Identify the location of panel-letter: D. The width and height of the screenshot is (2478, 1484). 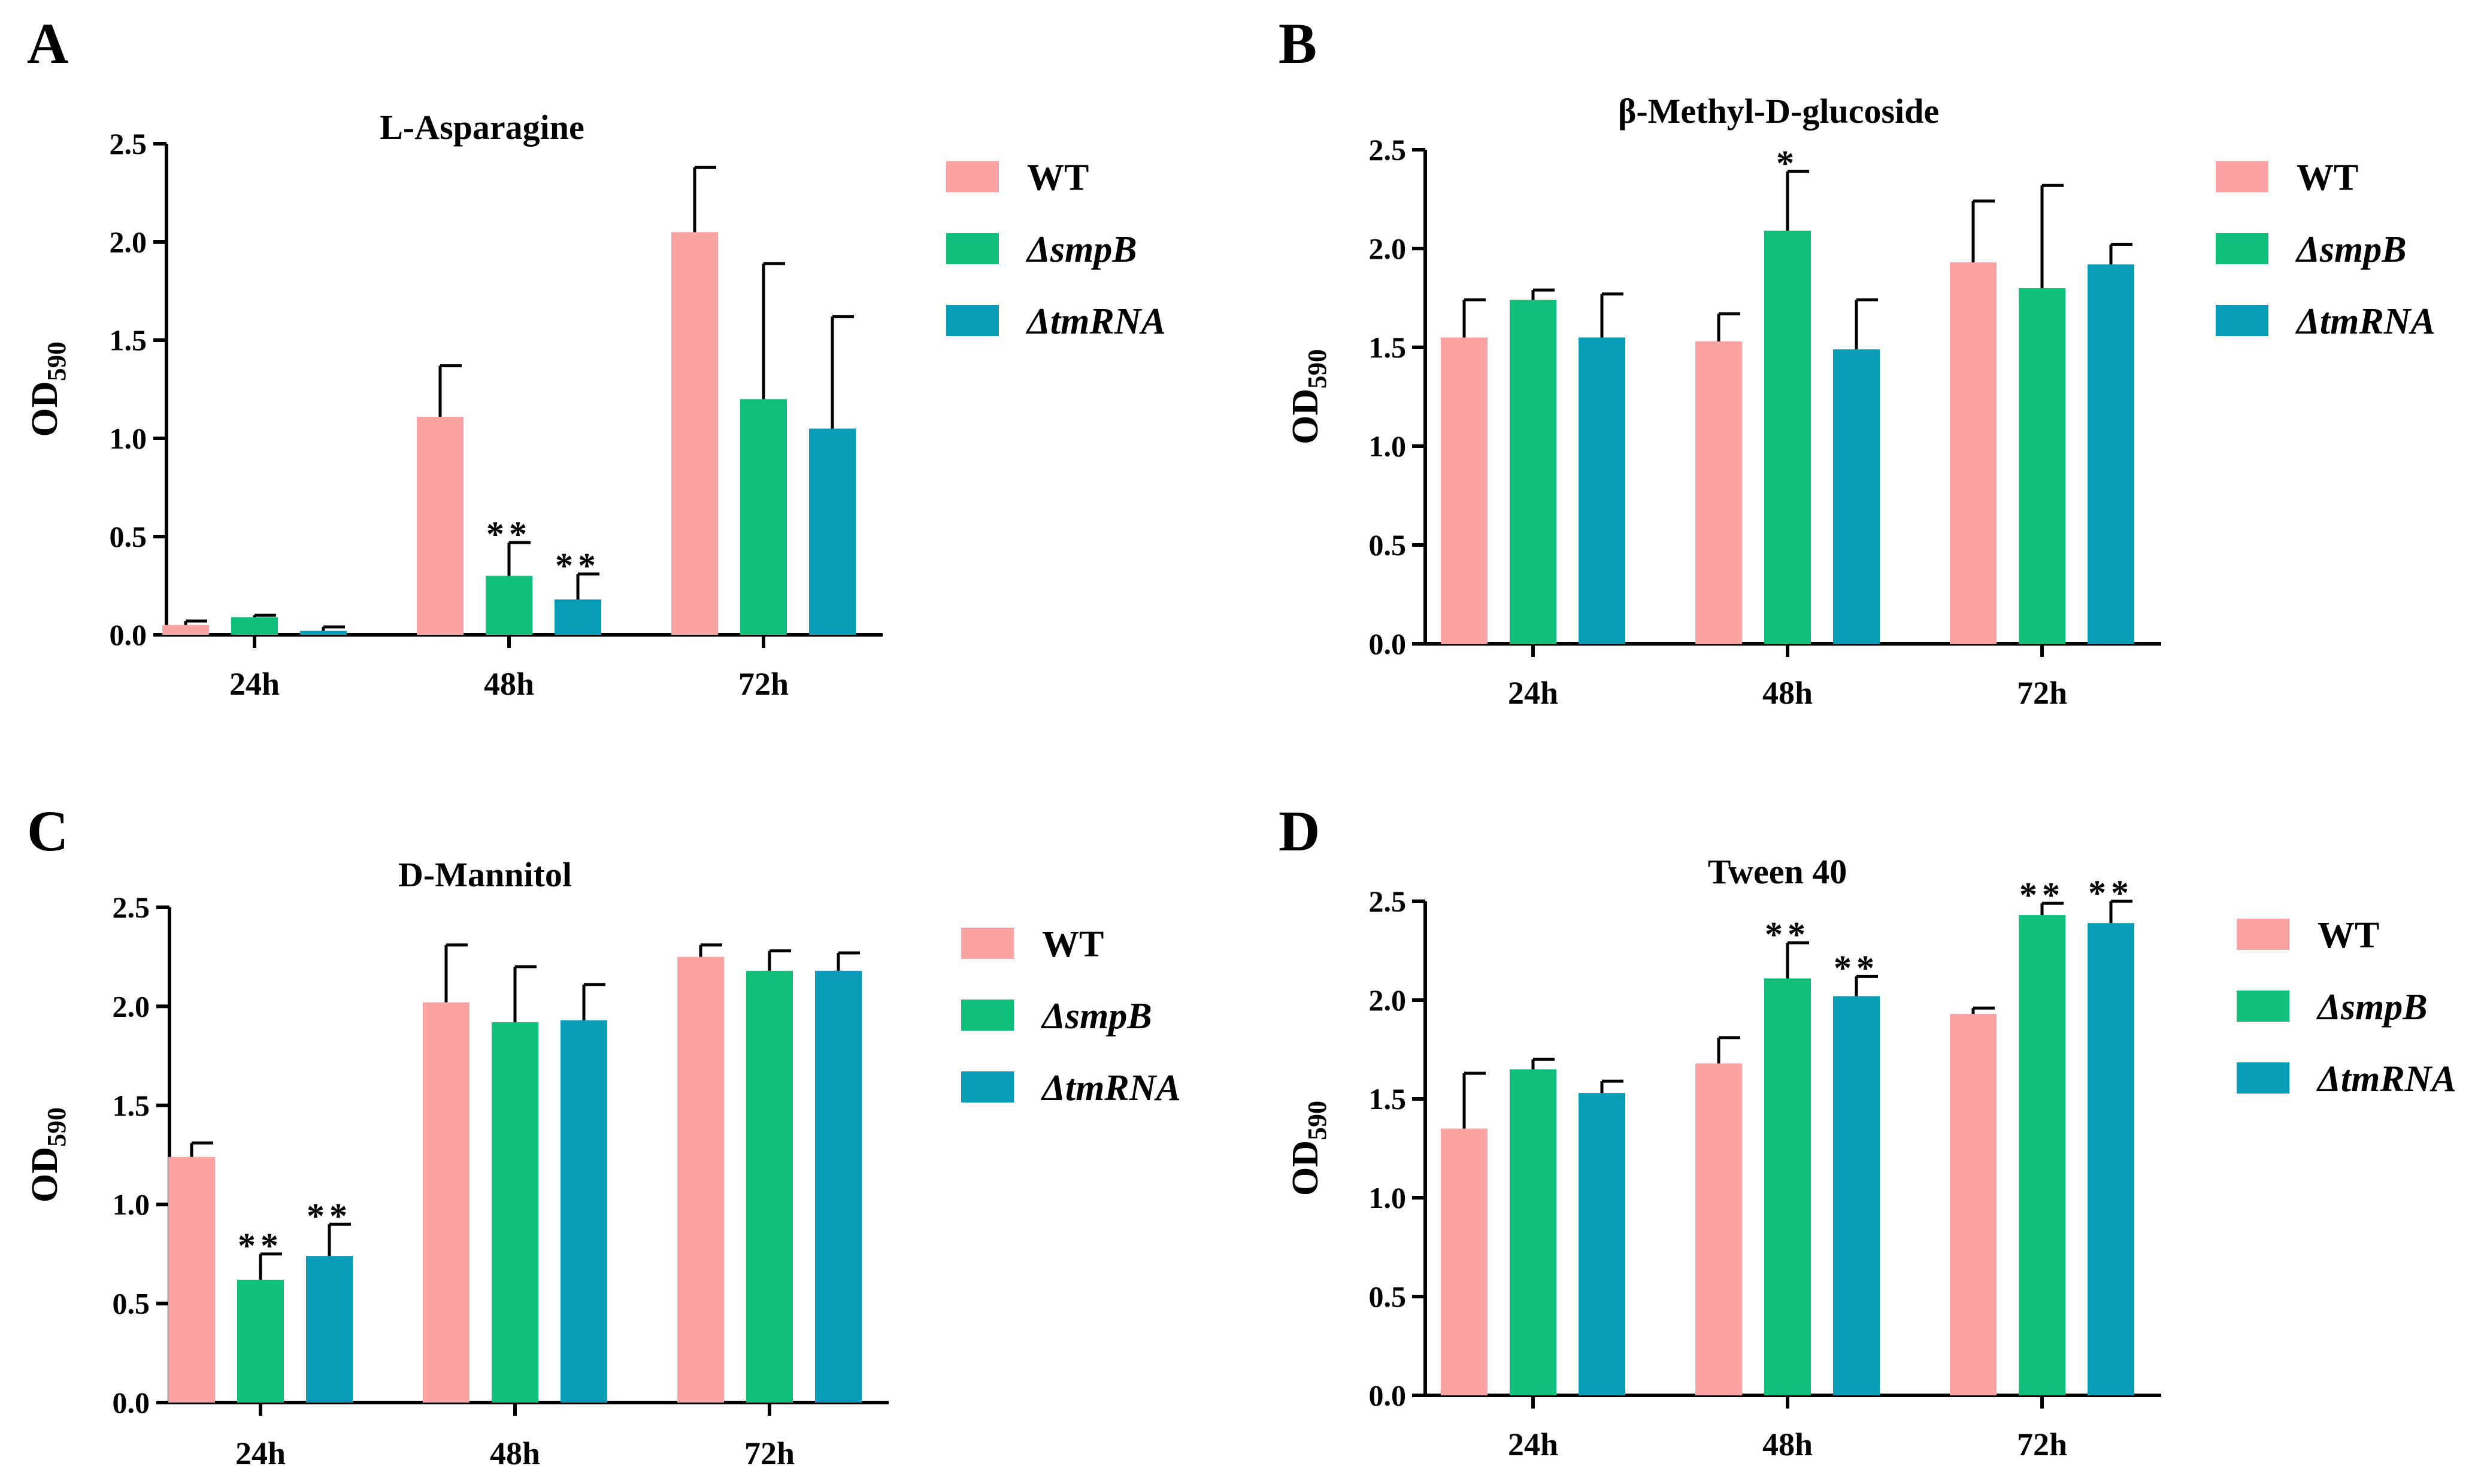
(1299, 831).